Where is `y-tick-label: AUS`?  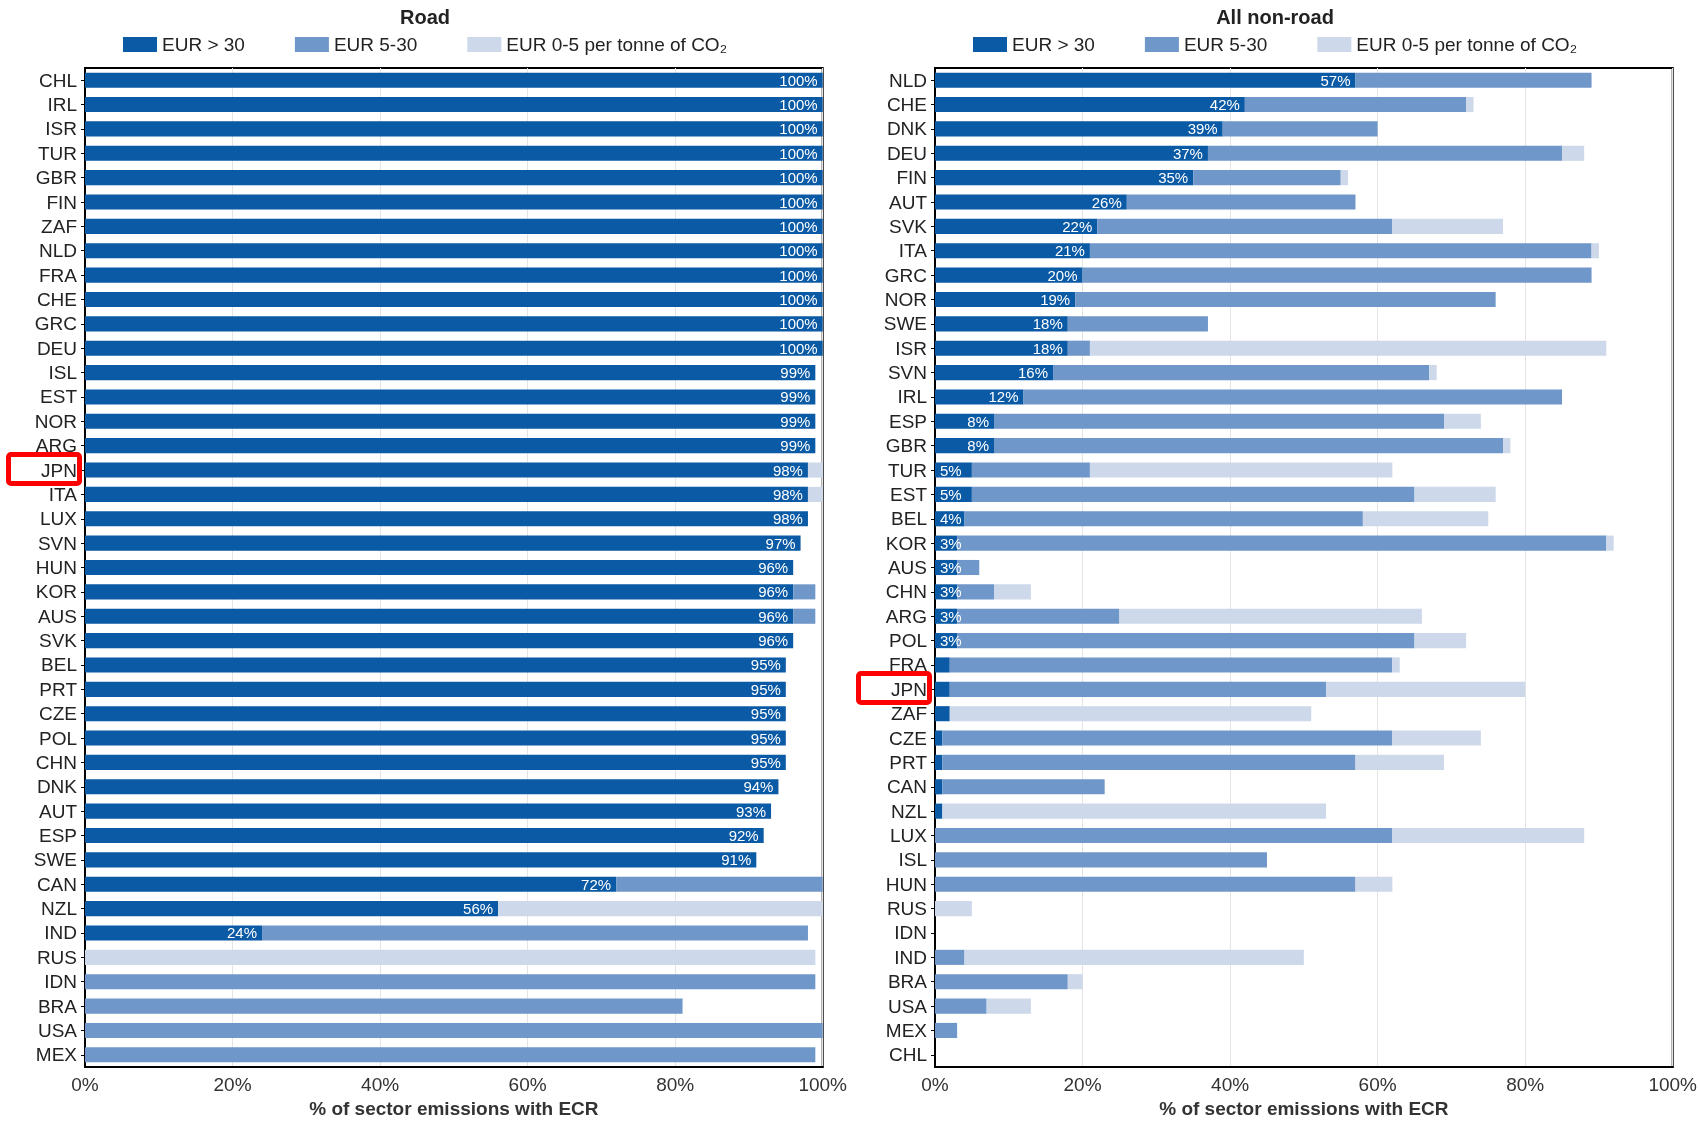 y-tick-label: AUS is located at coordinates (907, 567).